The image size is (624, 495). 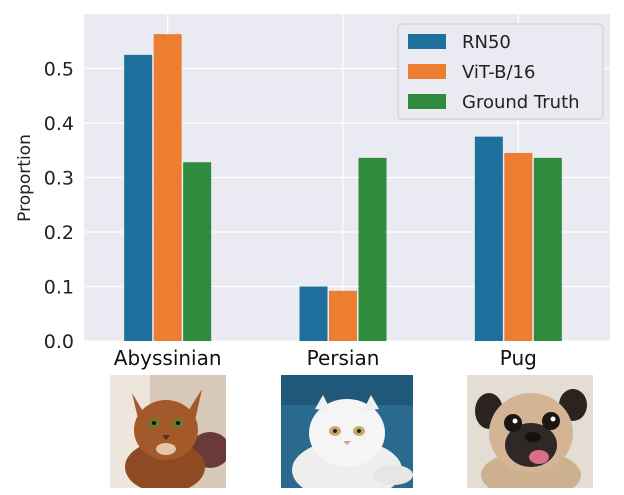 I want to click on y-tick-label: 0.1, so click(x=59, y=288).